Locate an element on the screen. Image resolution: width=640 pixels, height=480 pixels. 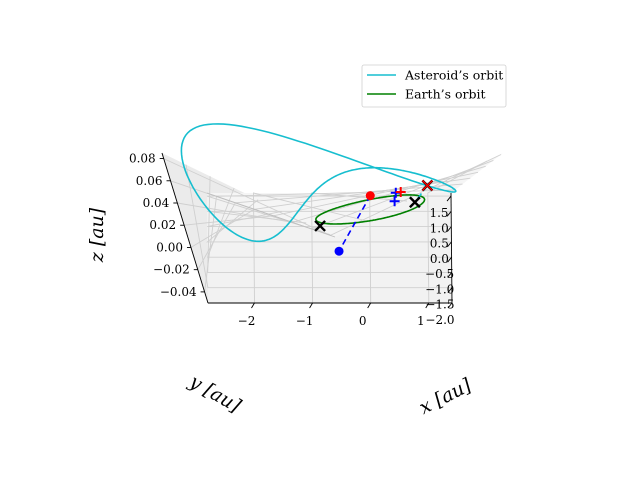
y-tick-label: 1.5 is located at coordinates (438, 213).